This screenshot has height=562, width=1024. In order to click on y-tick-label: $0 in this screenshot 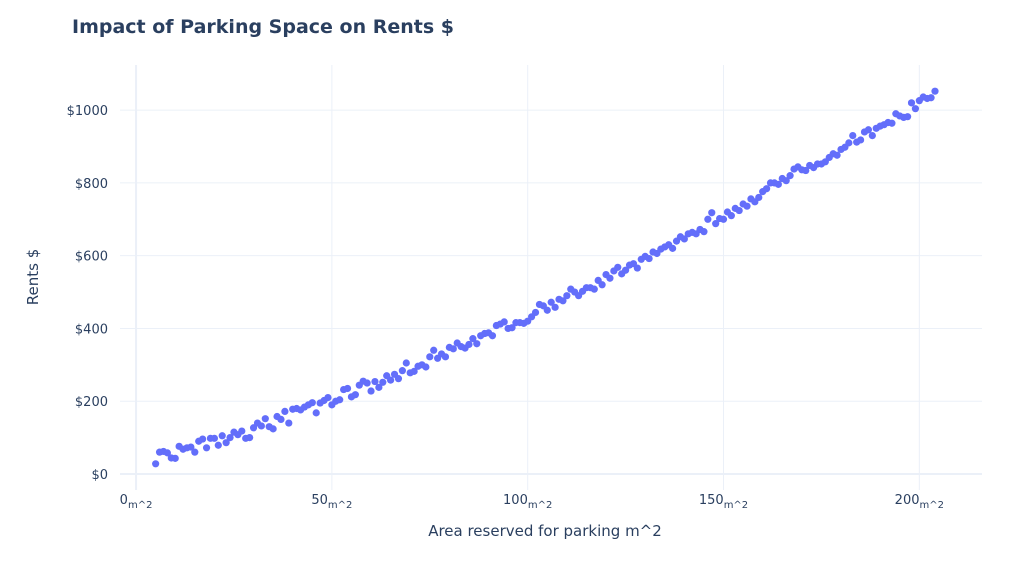, I will do `click(99, 475)`.